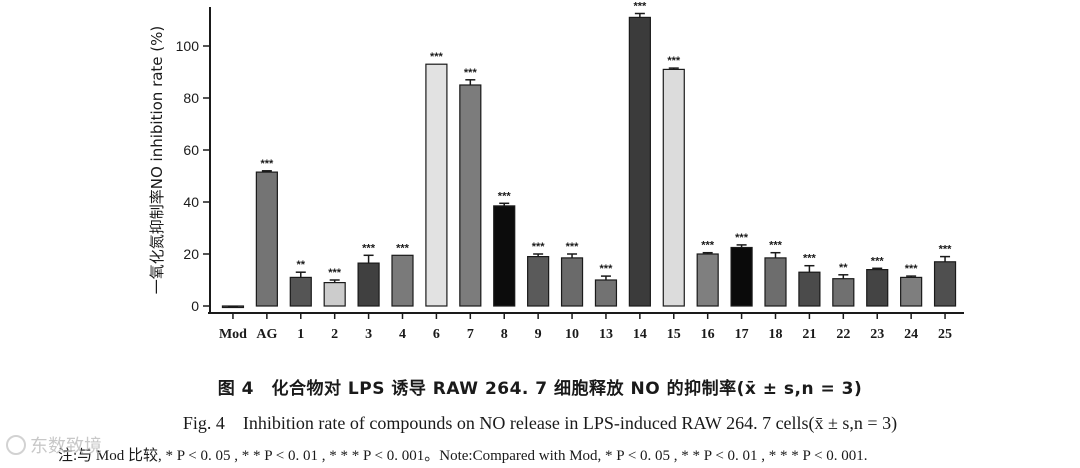 This screenshot has height=468, width=1080. What do you see at coordinates (368, 334) in the screenshot?
I see `x-tick-label: 3` at bounding box center [368, 334].